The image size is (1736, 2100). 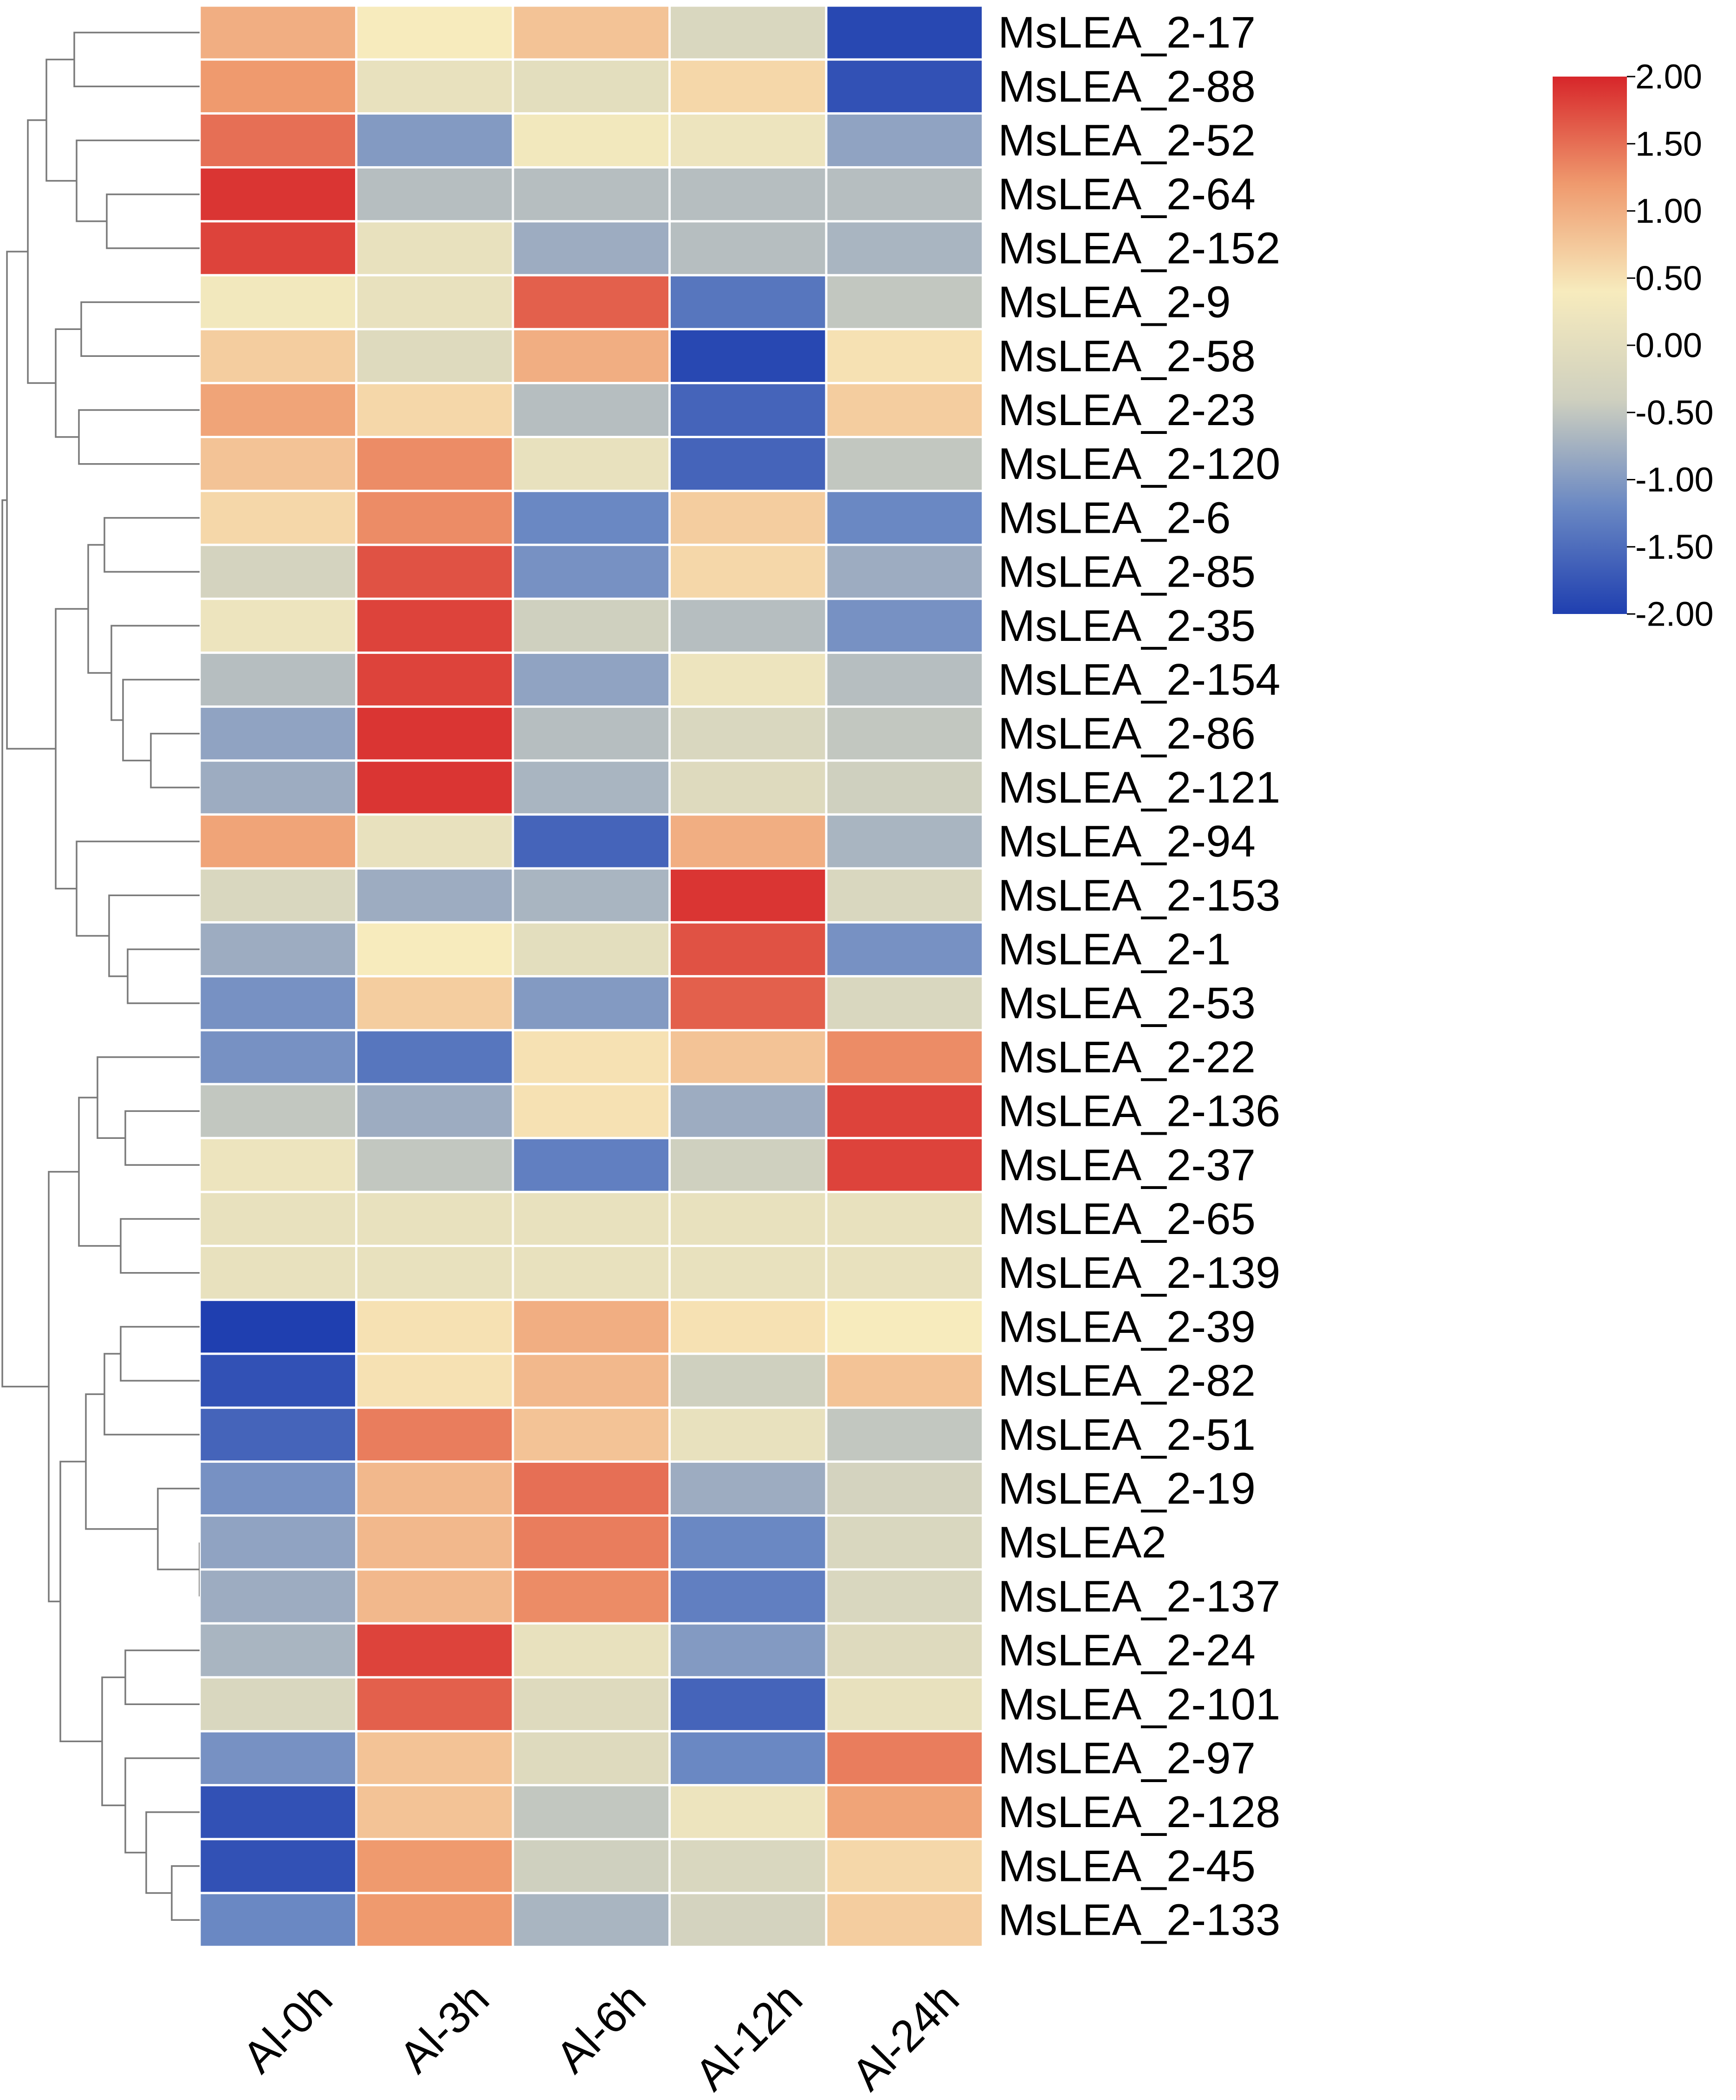 What do you see at coordinates (1082, 1542) in the screenshot?
I see `row-label: MsLEA2` at bounding box center [1082, 1542].